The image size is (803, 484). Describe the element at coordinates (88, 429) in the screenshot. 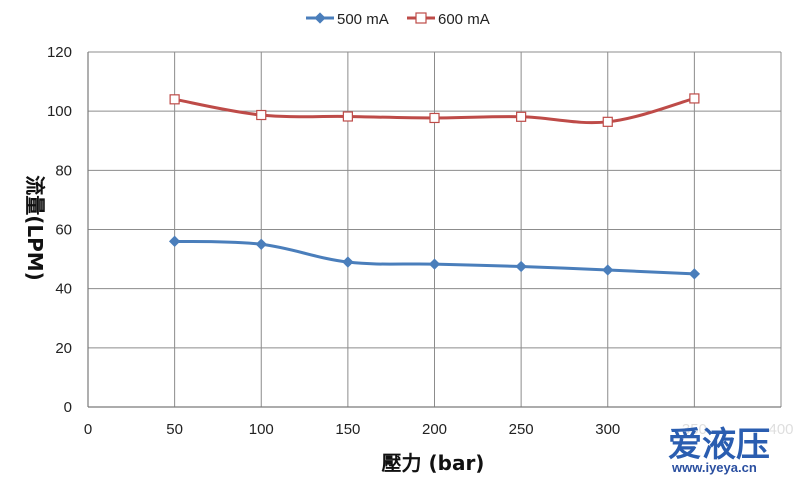

I see `x-tick-label-0: 0` at that location.